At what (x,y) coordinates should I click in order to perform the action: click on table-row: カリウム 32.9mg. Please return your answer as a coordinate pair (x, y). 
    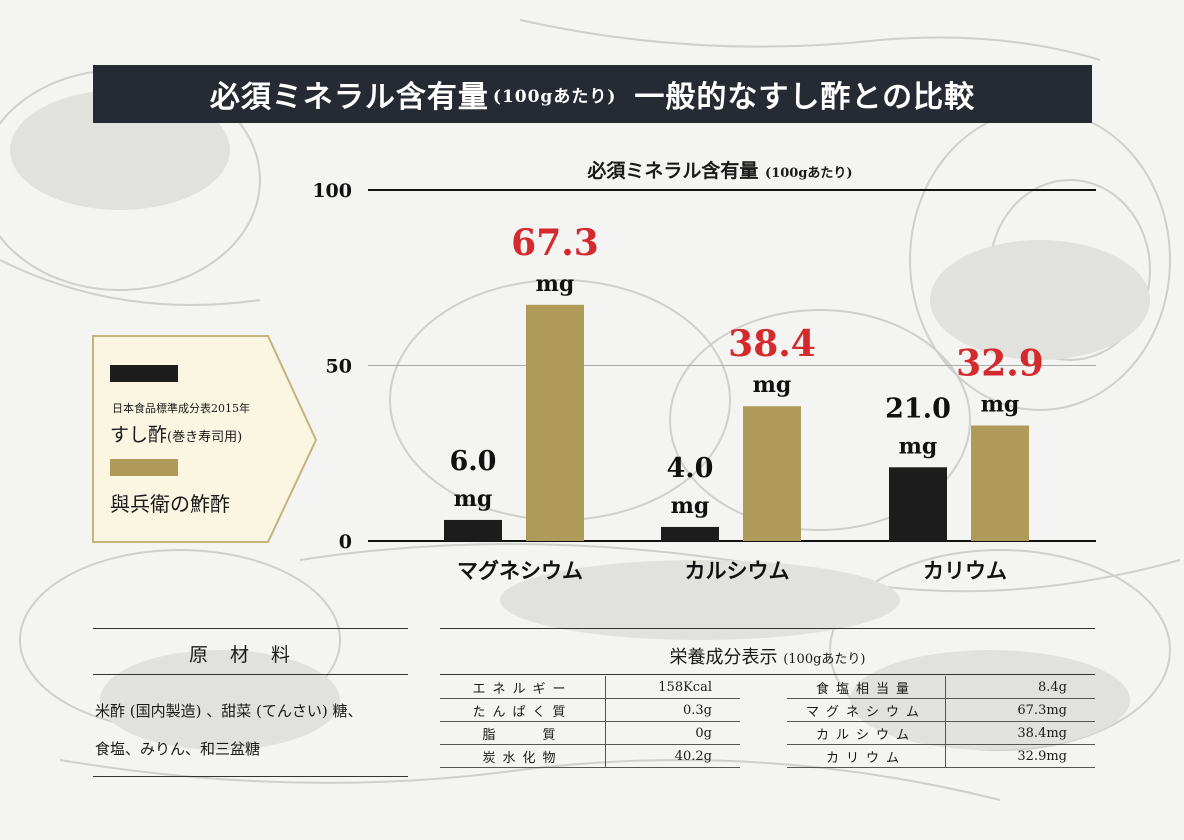
    Looking at the image, I should click on (941, 756).